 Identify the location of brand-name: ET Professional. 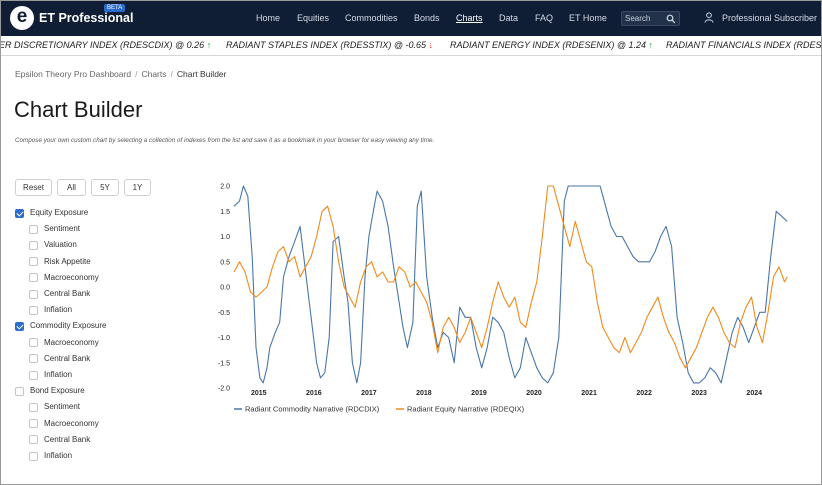
(86, 18).